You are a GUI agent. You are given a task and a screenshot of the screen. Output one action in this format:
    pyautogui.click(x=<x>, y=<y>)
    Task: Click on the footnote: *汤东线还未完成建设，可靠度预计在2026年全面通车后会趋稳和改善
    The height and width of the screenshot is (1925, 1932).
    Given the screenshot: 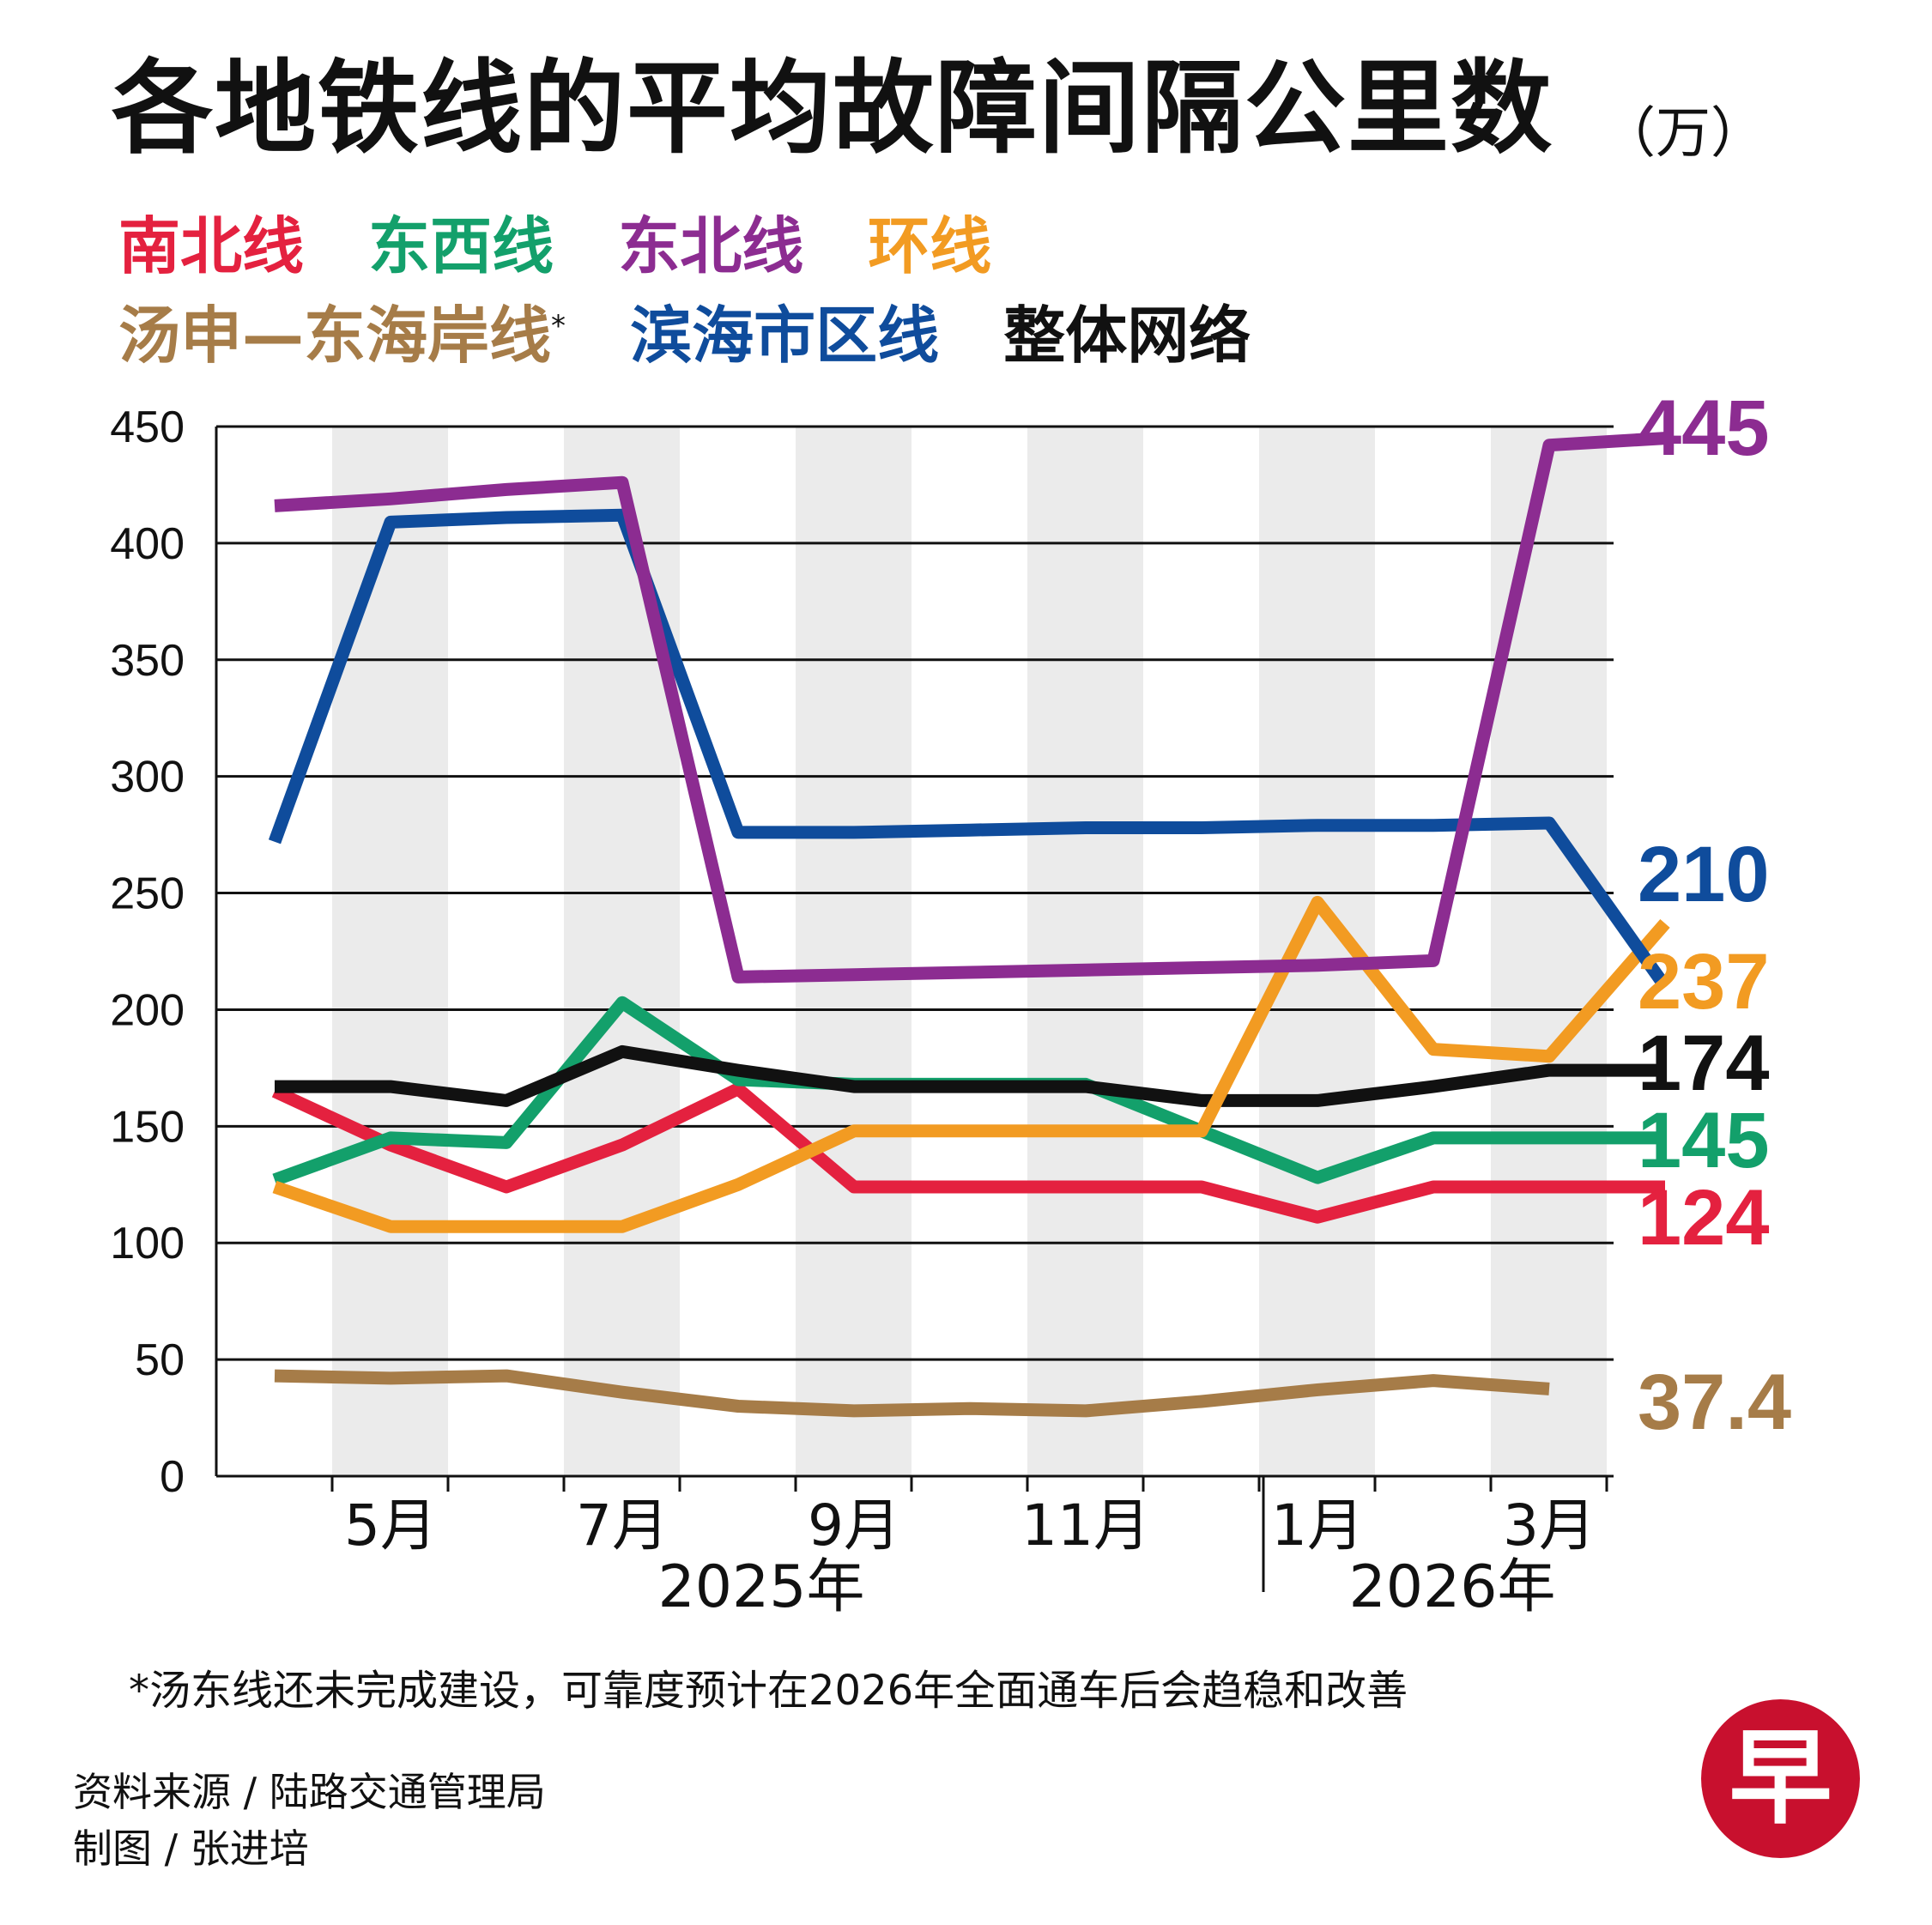 What is the action you would take?
    pyautogui.click(x=768, y=1691)
    